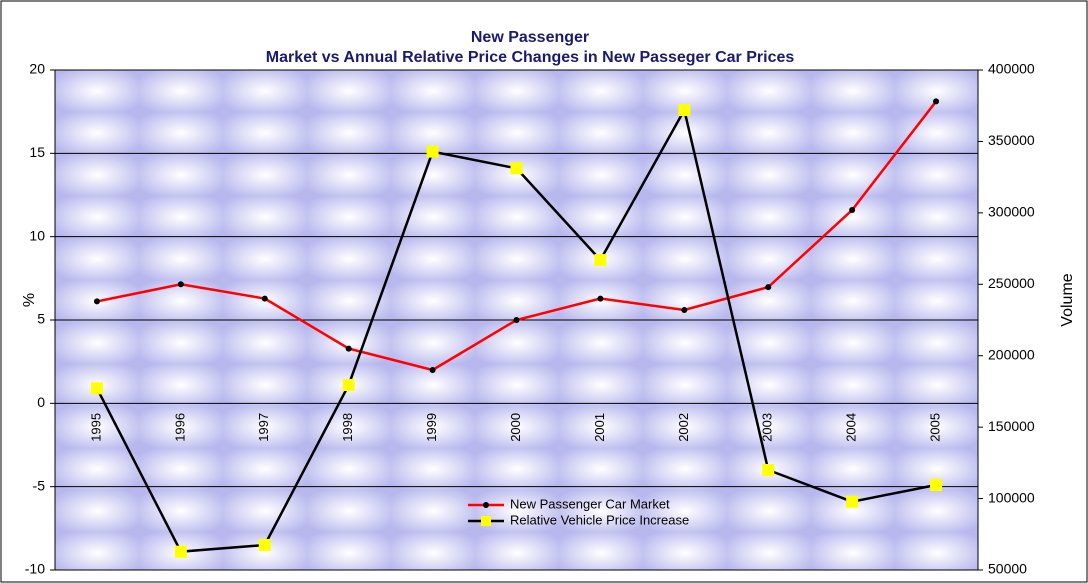 This screenshot has height=583, width=1088. Describe the element at coordinates (1011, 283) in the screenshot. I see `y2-tick-label: 250000` at that location.